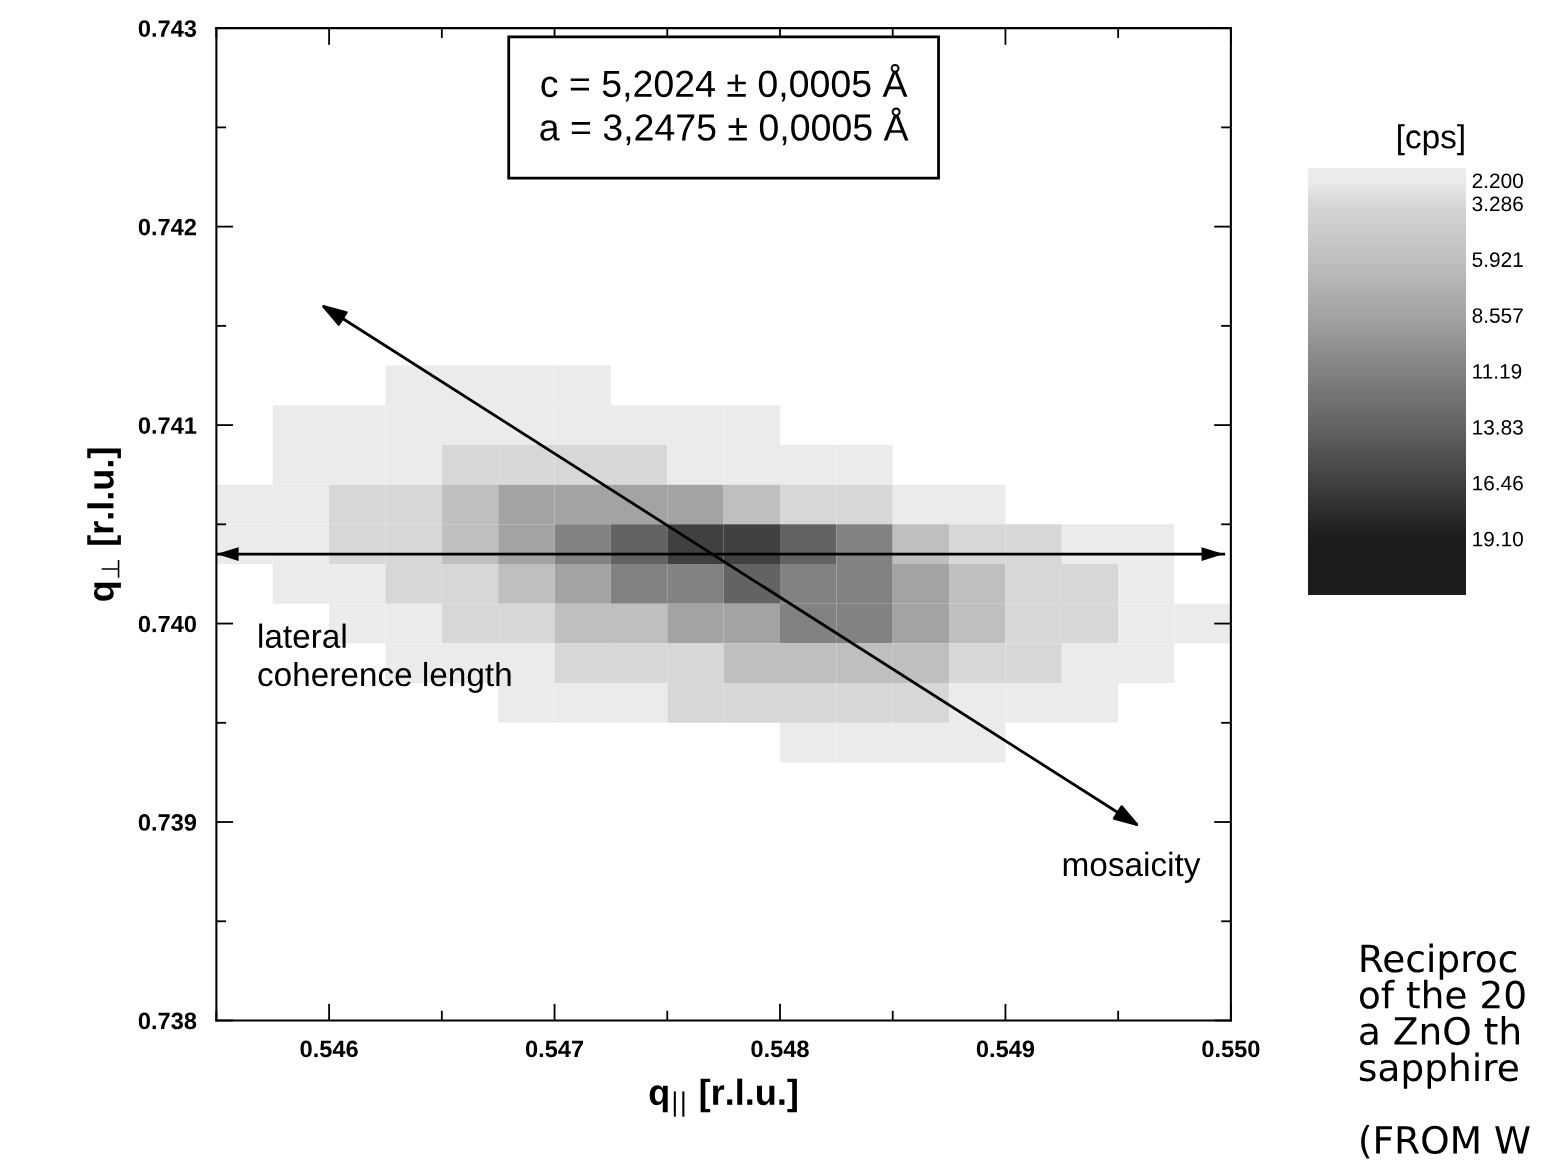 Image resolution: width=1568 pixels, height=1173 pixels. I want to click on y-tick-label: 0.741, so click(167, 425).